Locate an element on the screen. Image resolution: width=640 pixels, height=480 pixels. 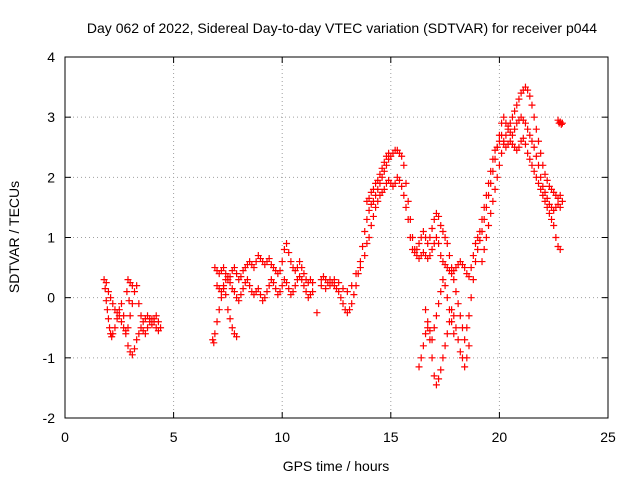
y-tick-label: -1 is located at coordinates (49, 358).